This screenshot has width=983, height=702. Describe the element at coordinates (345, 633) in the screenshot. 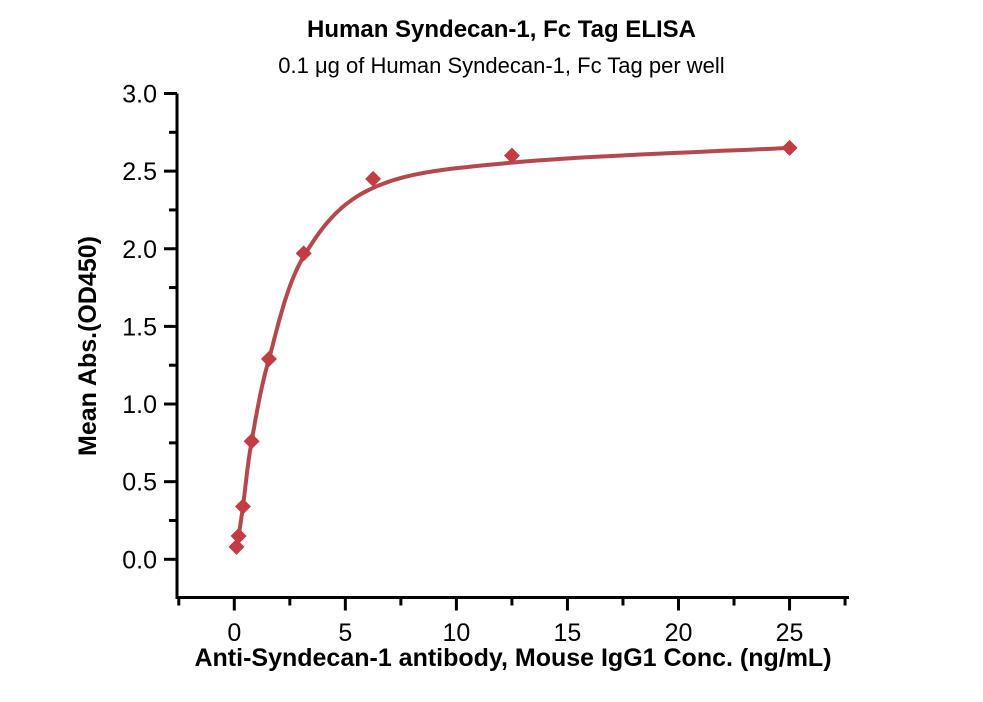

I see `x-tick-label: 5` at that location.